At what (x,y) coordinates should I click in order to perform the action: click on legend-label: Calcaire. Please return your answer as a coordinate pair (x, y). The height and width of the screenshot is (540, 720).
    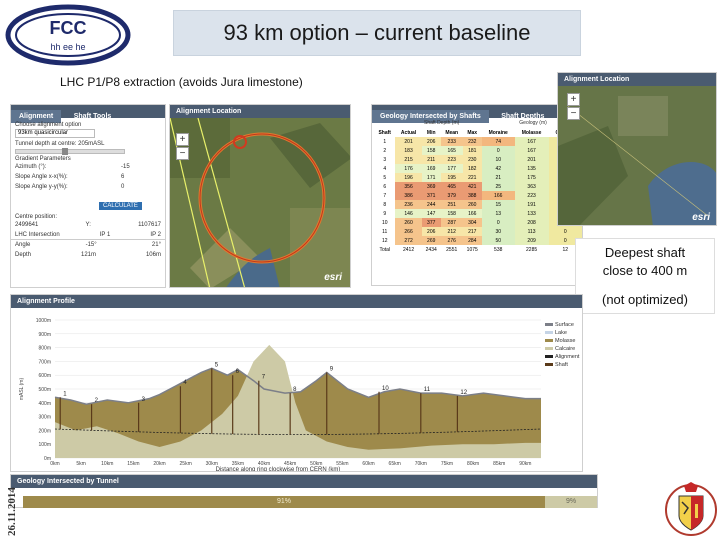
    Looking at the image, I should click on (565, 349).